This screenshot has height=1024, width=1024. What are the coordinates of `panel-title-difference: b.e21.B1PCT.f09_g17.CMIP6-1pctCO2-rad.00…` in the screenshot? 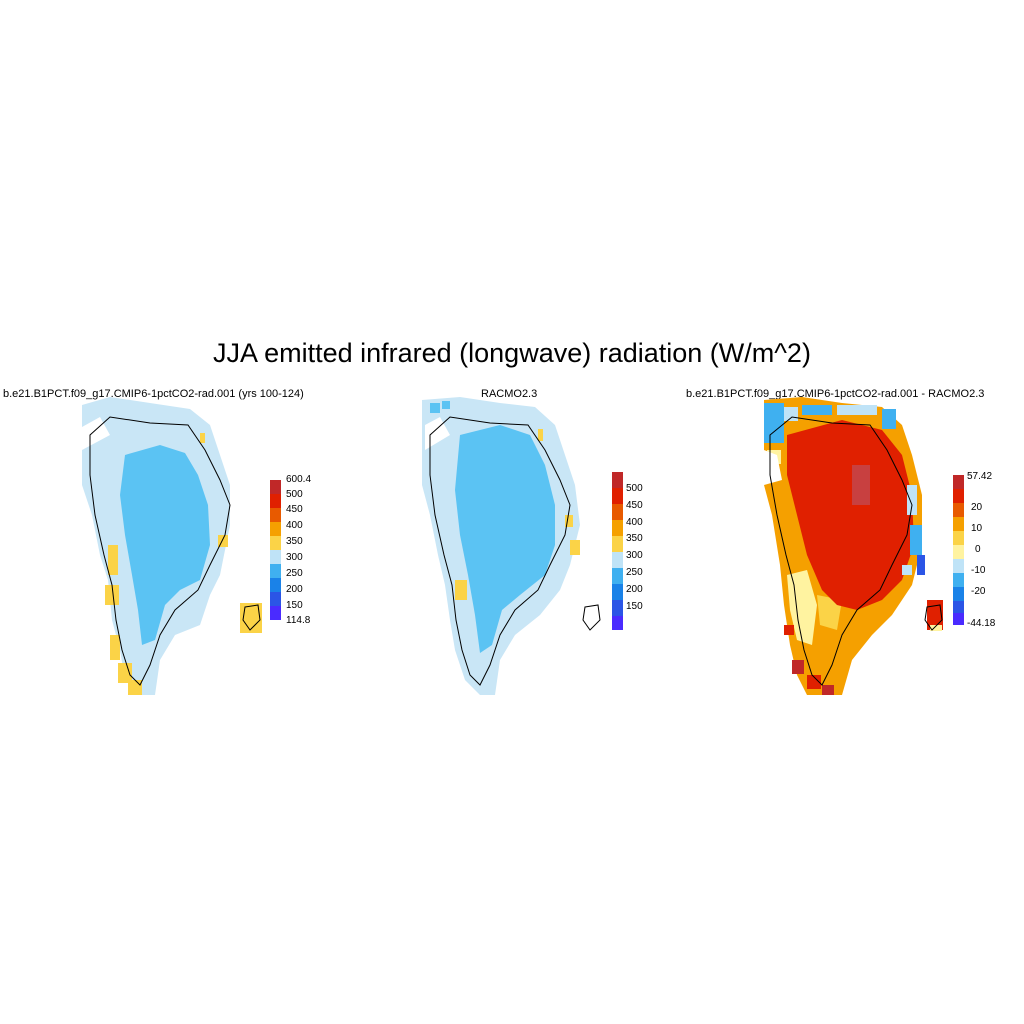 It's located at (835, 394).